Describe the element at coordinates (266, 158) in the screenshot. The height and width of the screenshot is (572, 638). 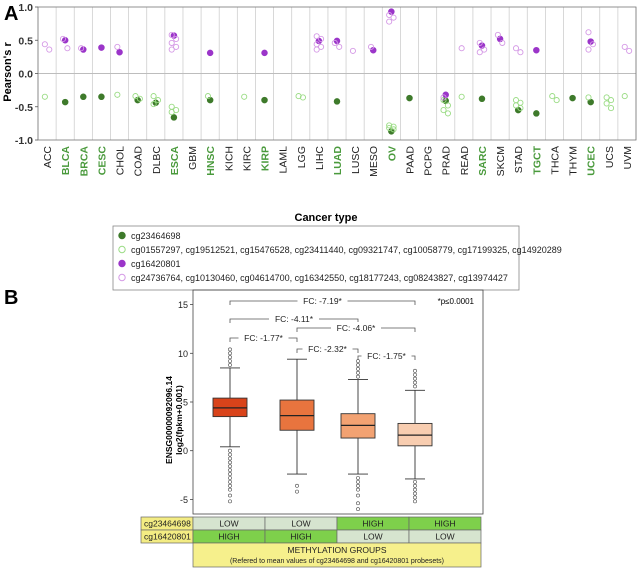
I see `x-tick-label-kirp: KIRP` at that location.